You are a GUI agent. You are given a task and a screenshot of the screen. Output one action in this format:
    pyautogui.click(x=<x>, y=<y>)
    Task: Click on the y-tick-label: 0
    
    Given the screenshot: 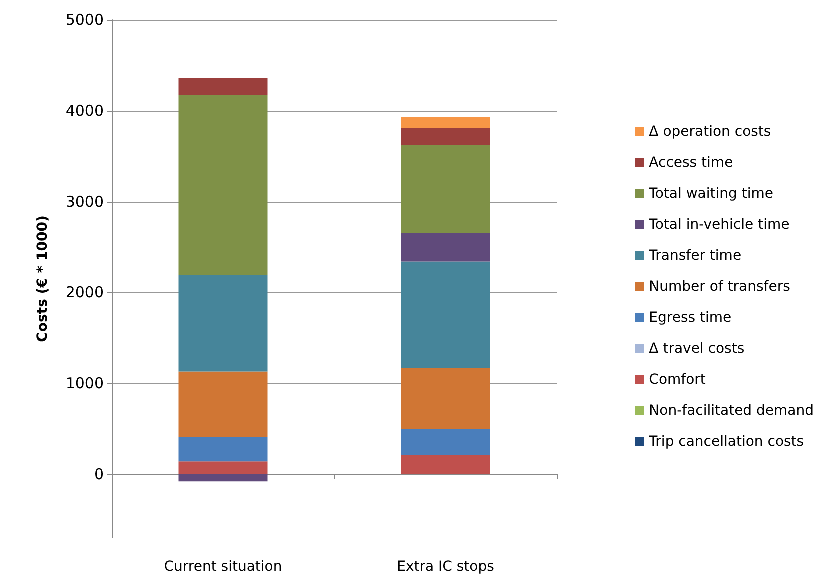 What is the action you would take?
    pyautogui.click(x=99, y=474)
    